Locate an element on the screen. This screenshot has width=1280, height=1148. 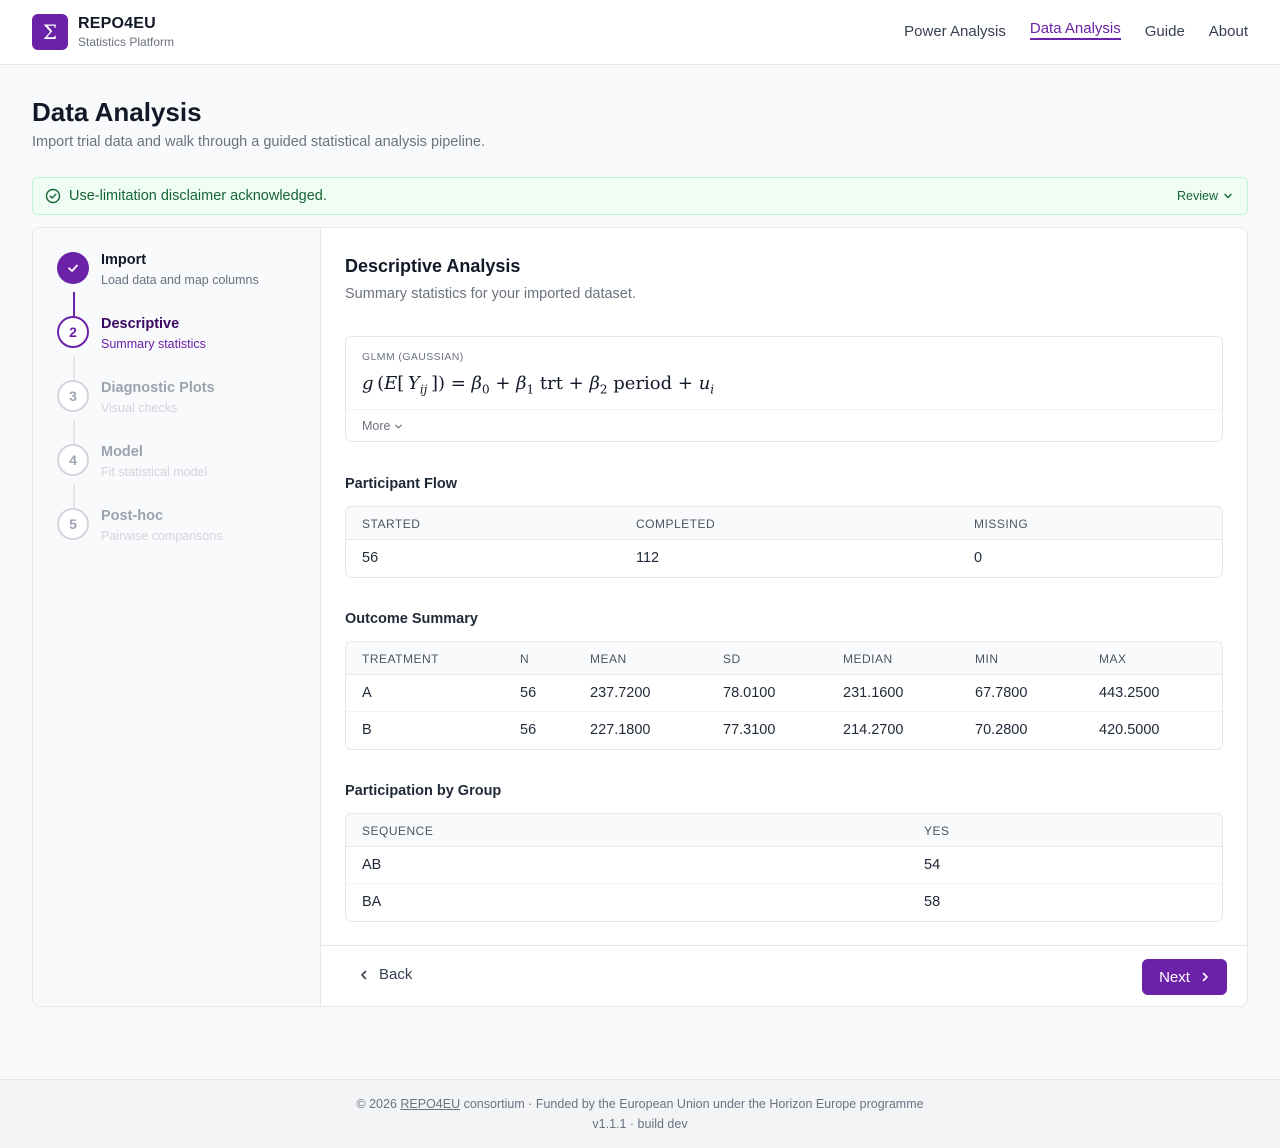
footer-version: v1.1.1 · build dev is located at coordinates (640, 1124).